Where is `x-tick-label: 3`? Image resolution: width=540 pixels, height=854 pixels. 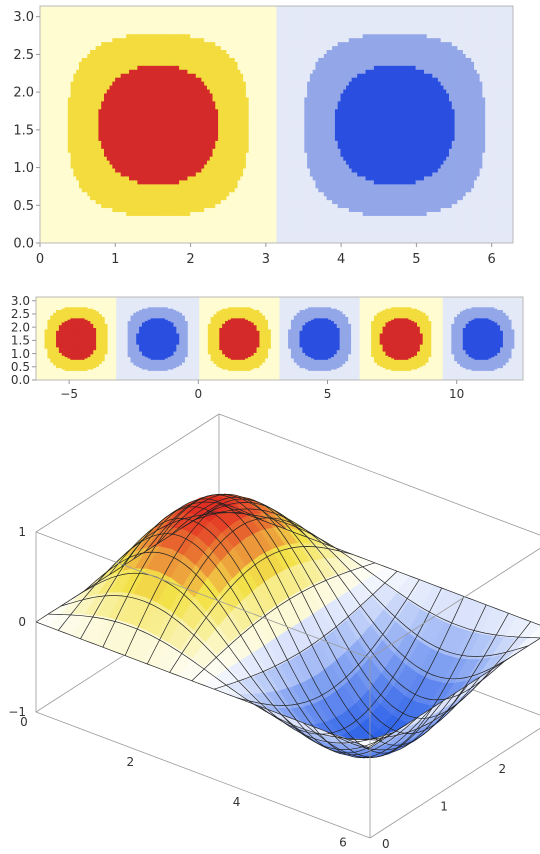 x-tick-label: 3 is located at coordinates (266, 259).